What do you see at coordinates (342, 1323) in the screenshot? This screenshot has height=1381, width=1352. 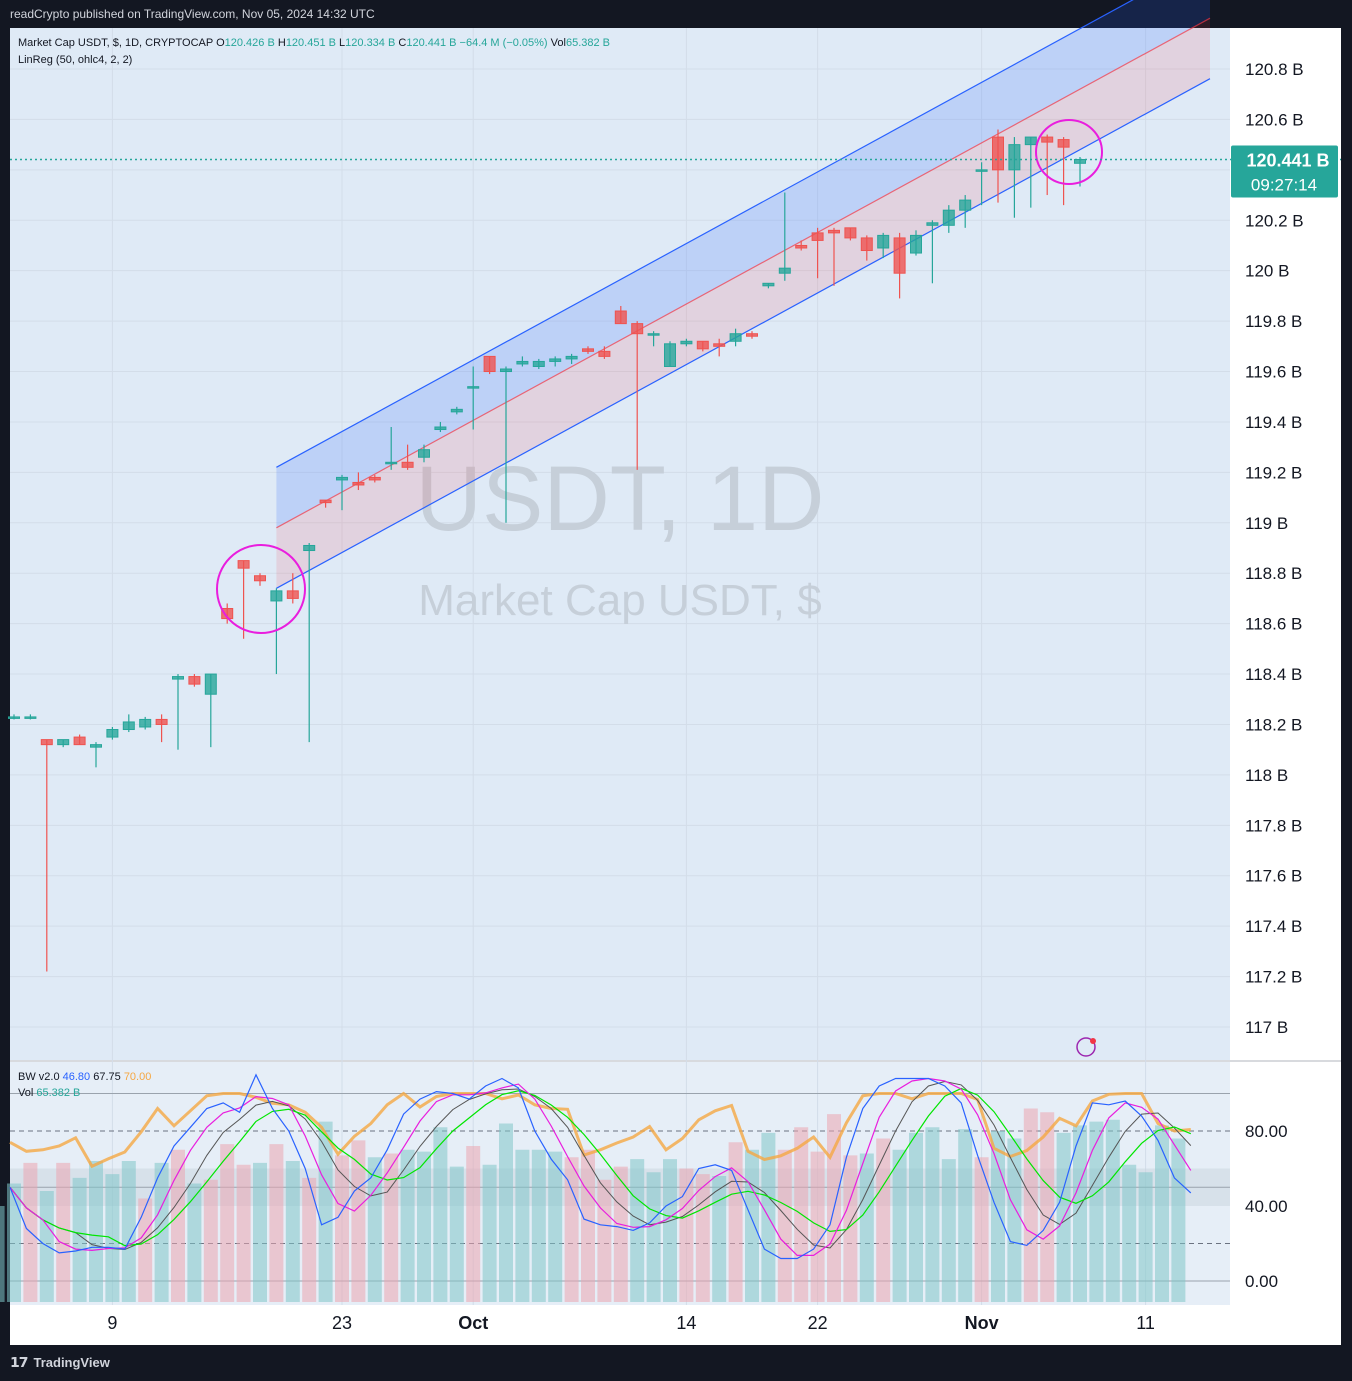 I see `x-tick-label: 23` at bounding box center [342, 1323].